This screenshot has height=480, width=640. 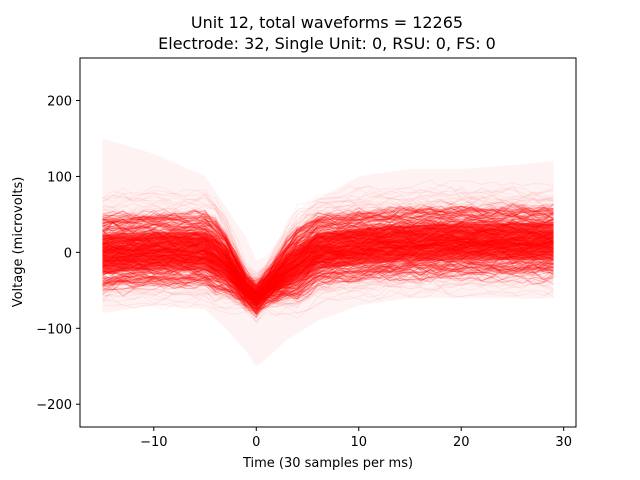 I want to click on x-tick-label: 20, so click(x=461, y=442).